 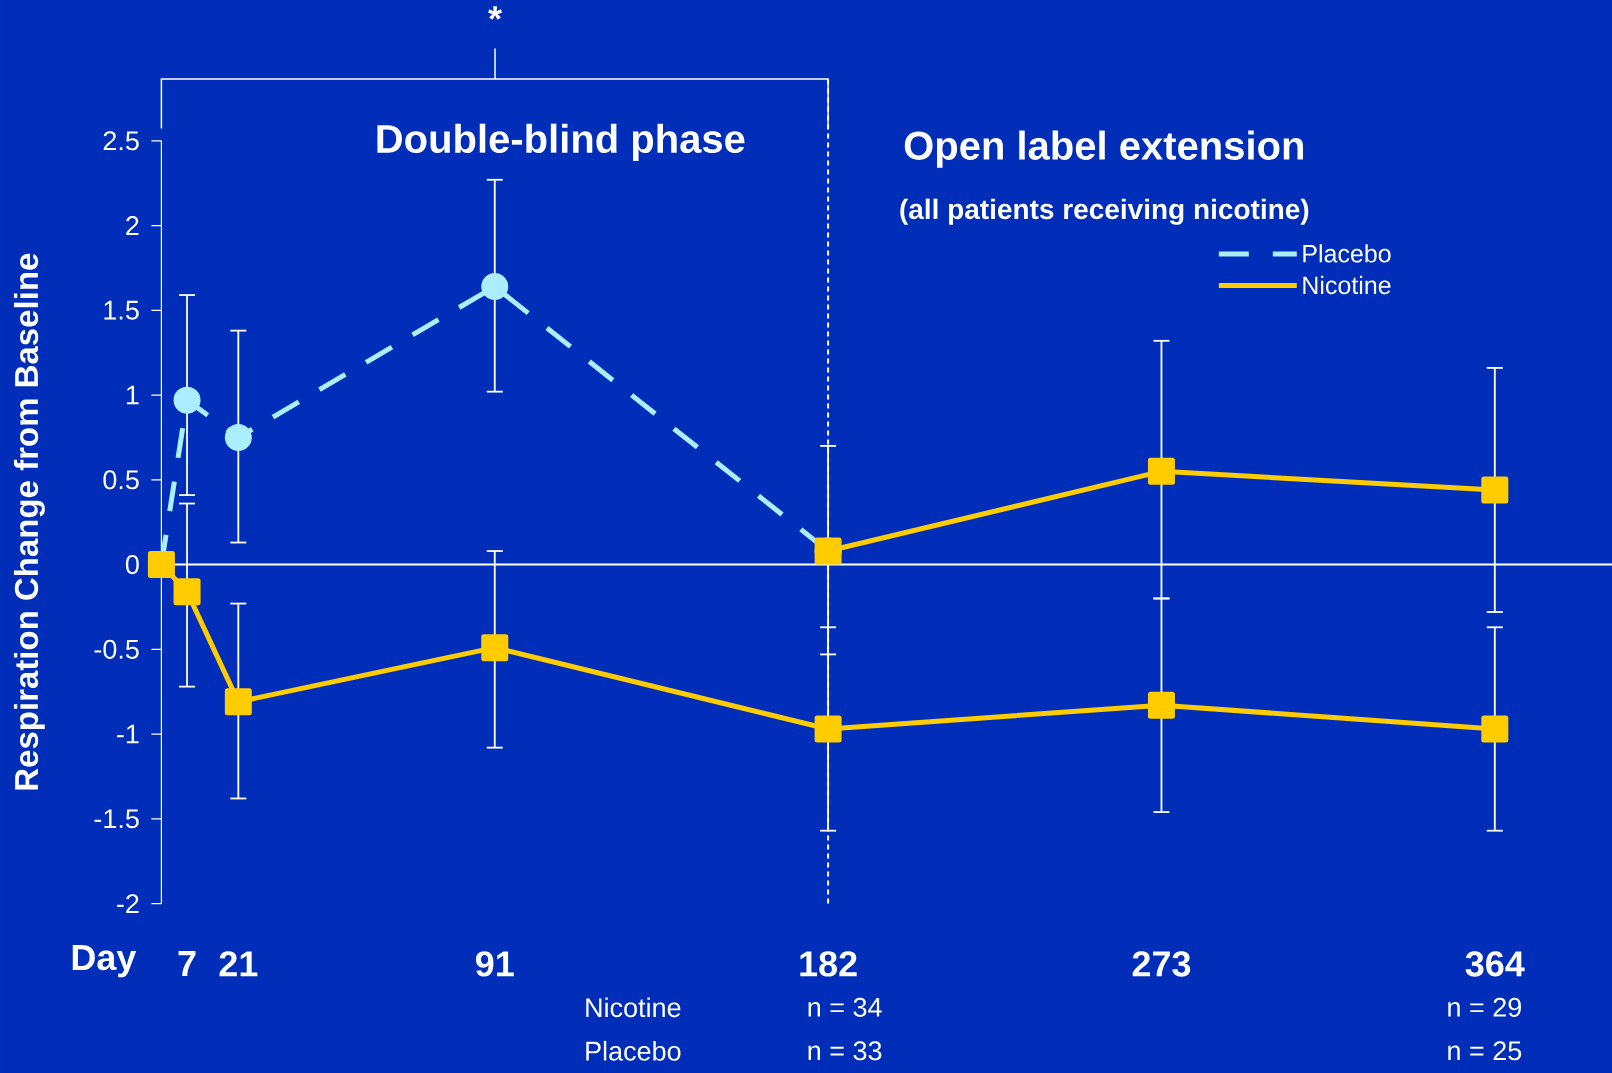 I want to click on y-tick-label: -2, so click(x=128, y=904).